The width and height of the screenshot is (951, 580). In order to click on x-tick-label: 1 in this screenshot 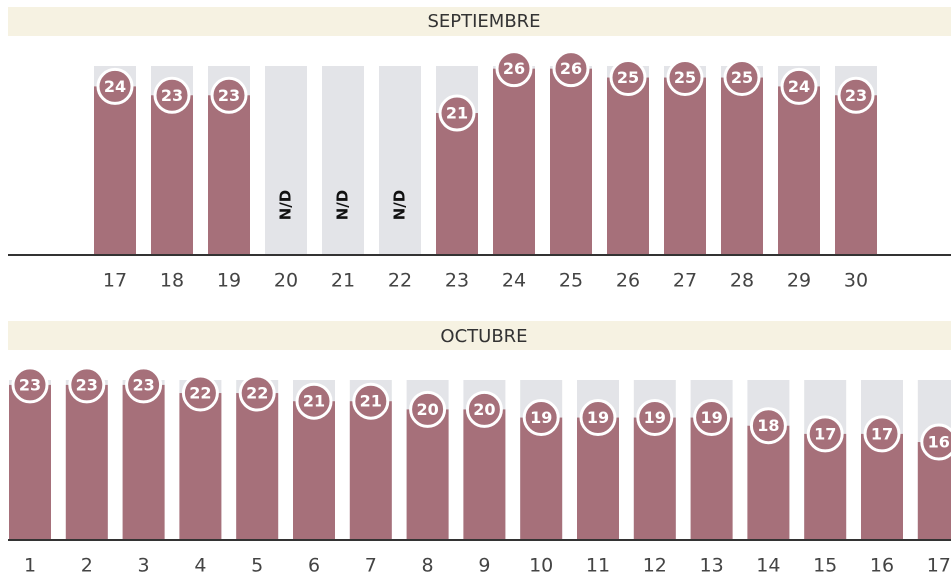, I will do `click(30, 566)`.